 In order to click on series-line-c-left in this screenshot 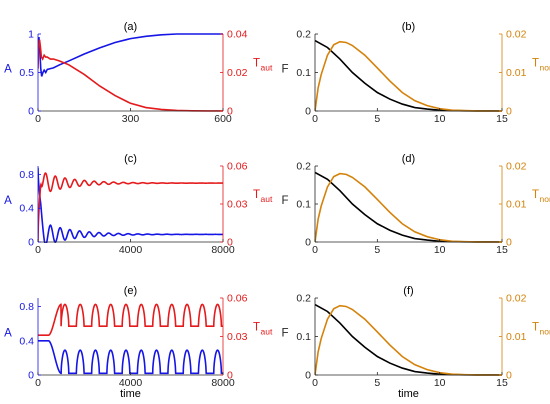, I will do `click(130, 205)`.